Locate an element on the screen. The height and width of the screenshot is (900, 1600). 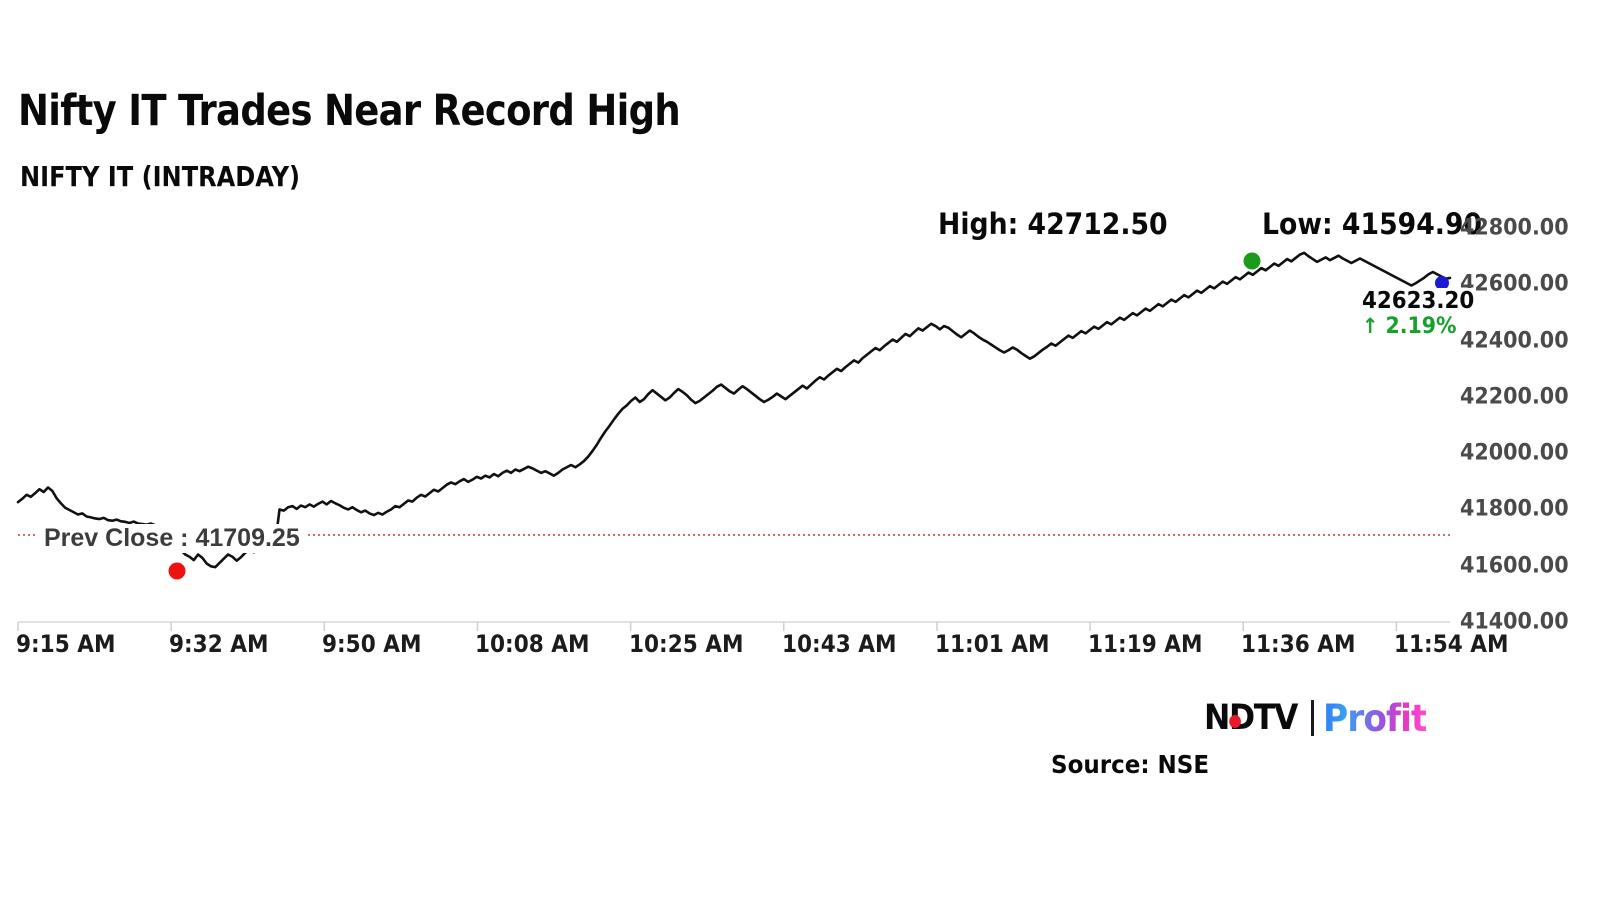
x-axis-label: 11:01 AM is located at coordinates (992, 644).